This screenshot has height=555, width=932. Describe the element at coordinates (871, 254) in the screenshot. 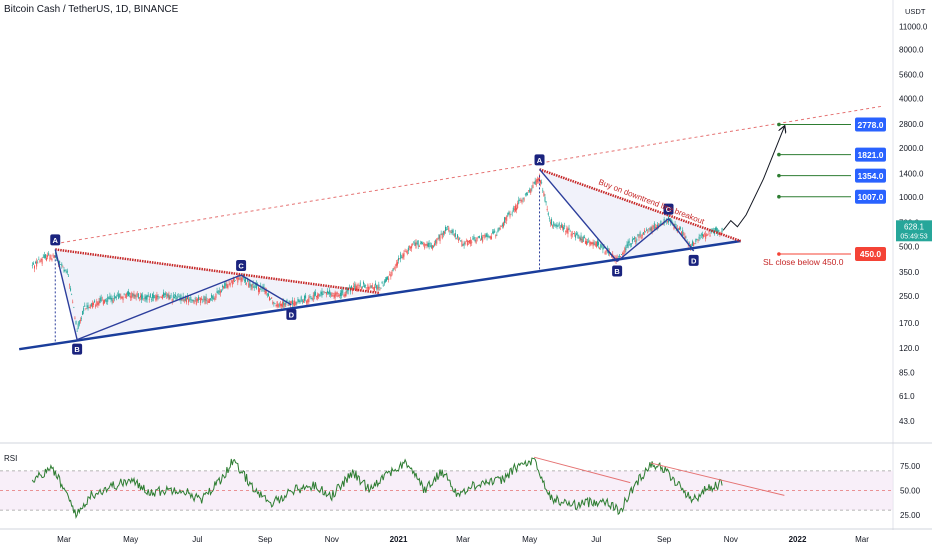

I see `stop-loss-label: 450.0` at that location.